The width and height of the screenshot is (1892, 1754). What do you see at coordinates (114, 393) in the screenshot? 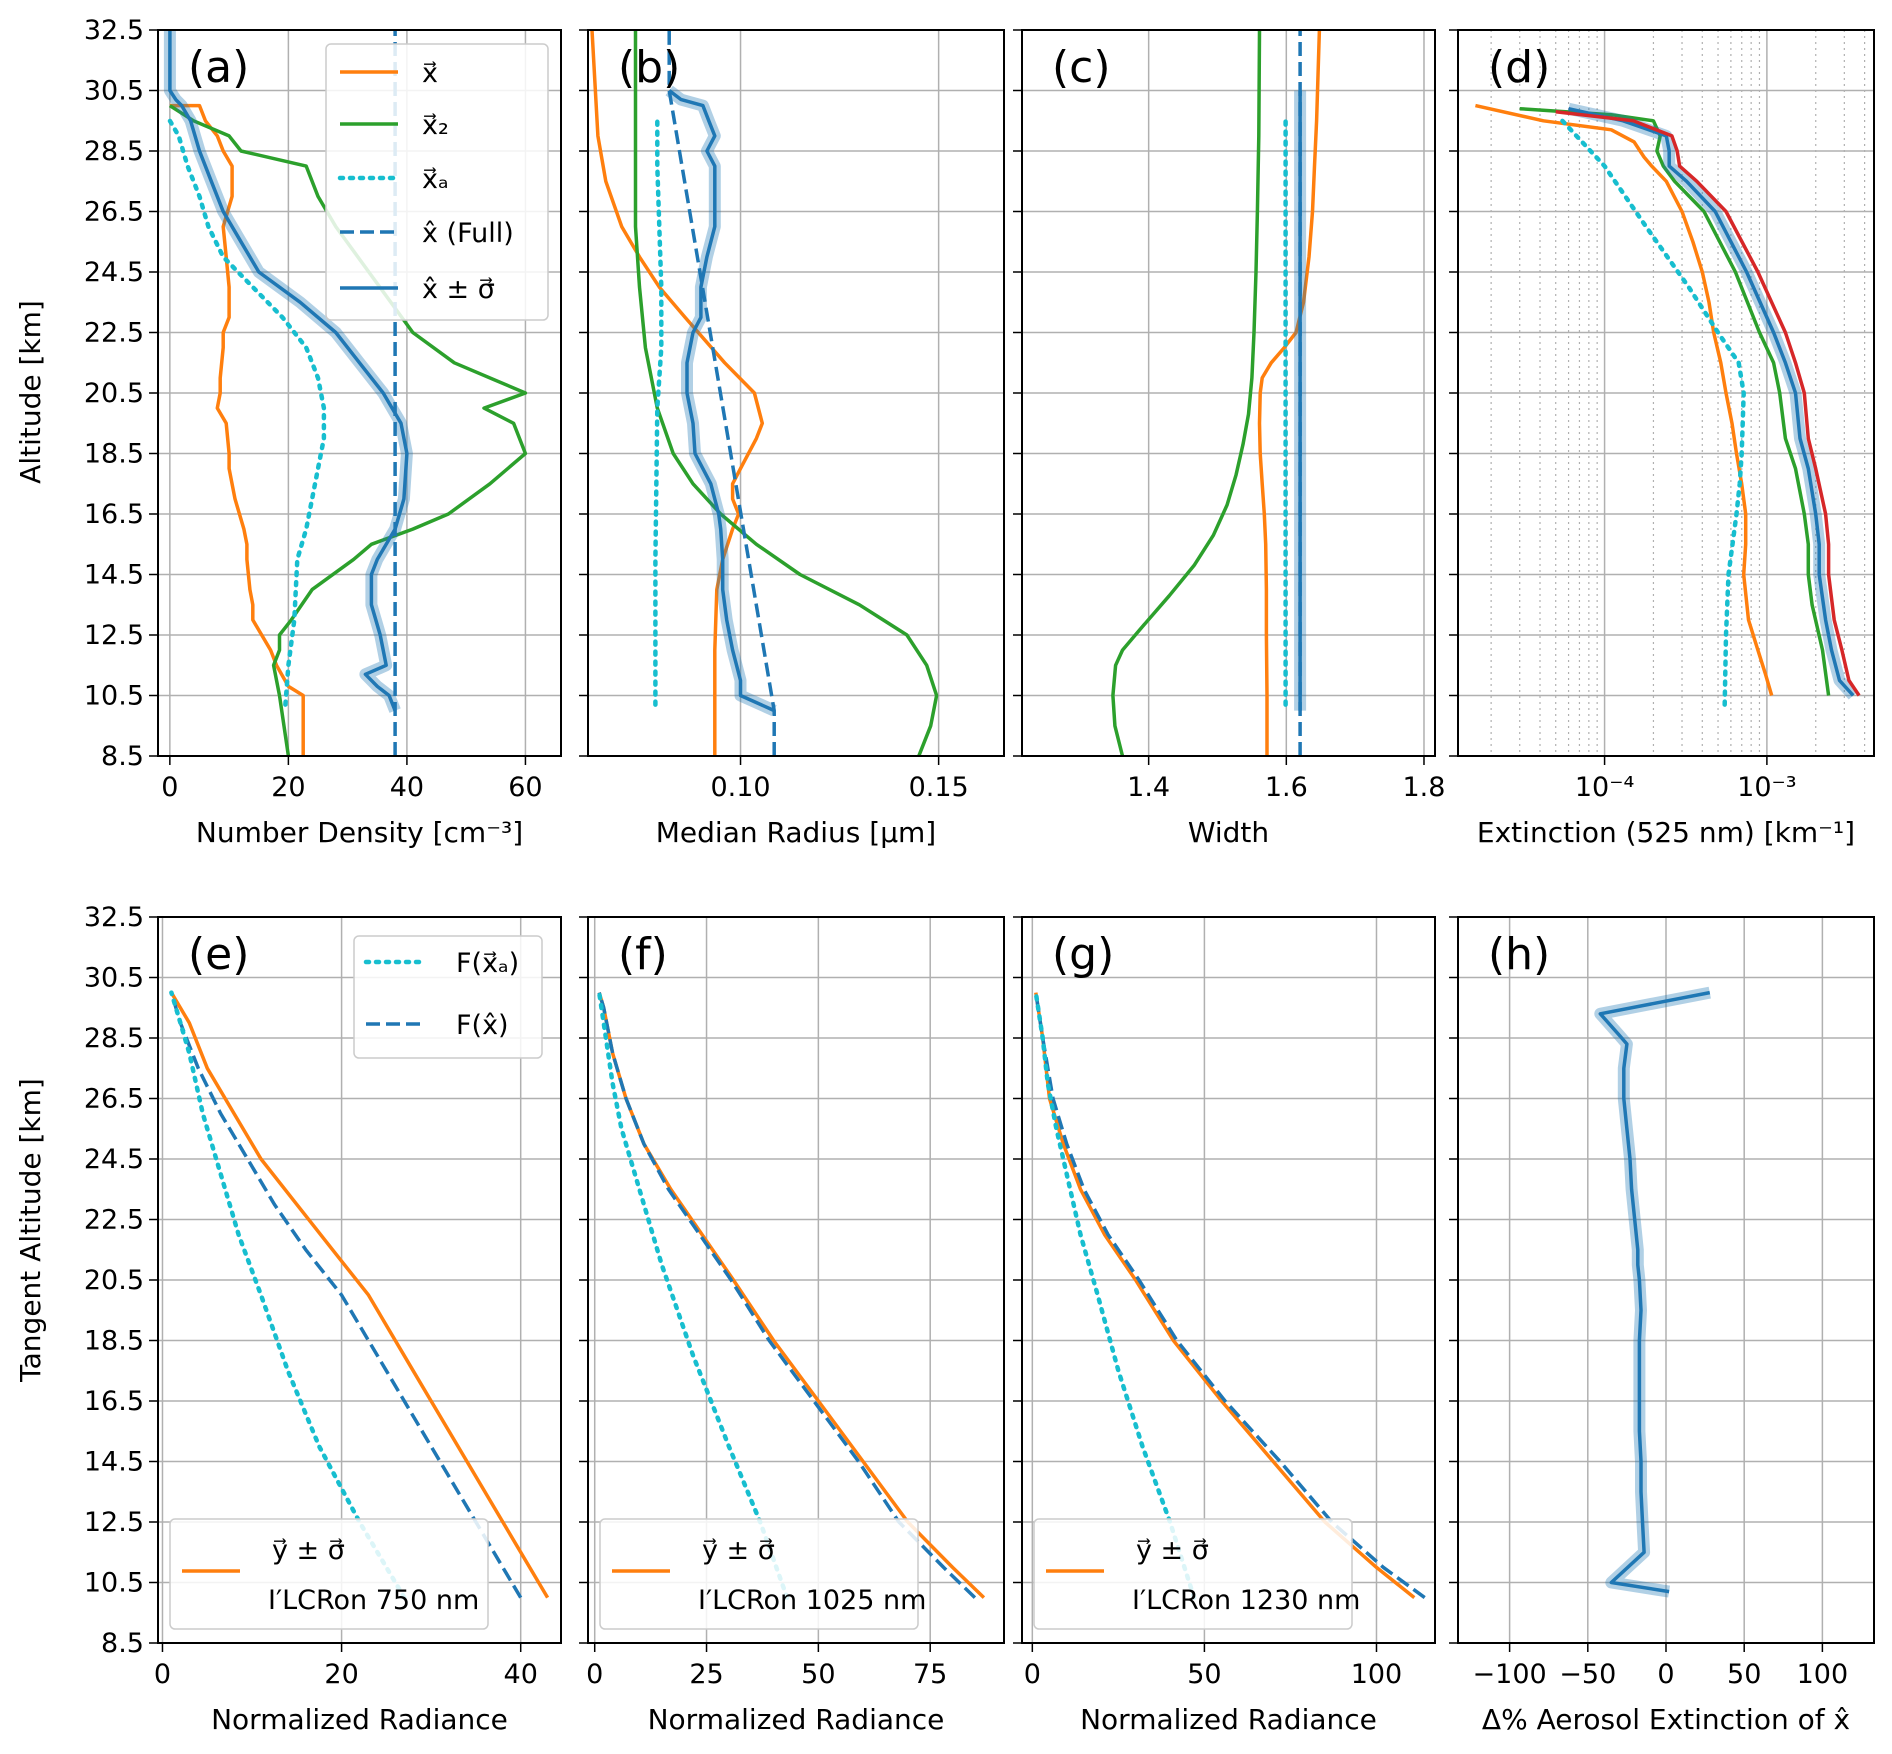
I see `y-tick-label: 20.5` at bounding box center [114, 393].